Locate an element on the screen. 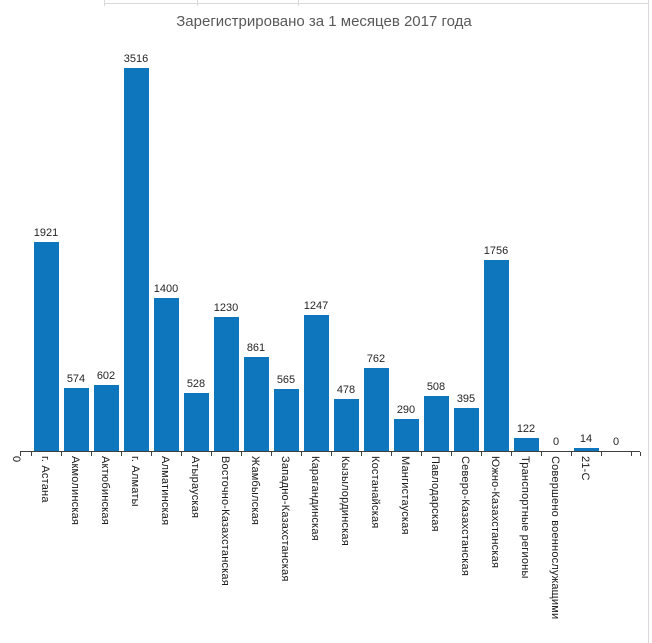  bar-category-label: Транспортные регионы is located at coordinates (525, 517).